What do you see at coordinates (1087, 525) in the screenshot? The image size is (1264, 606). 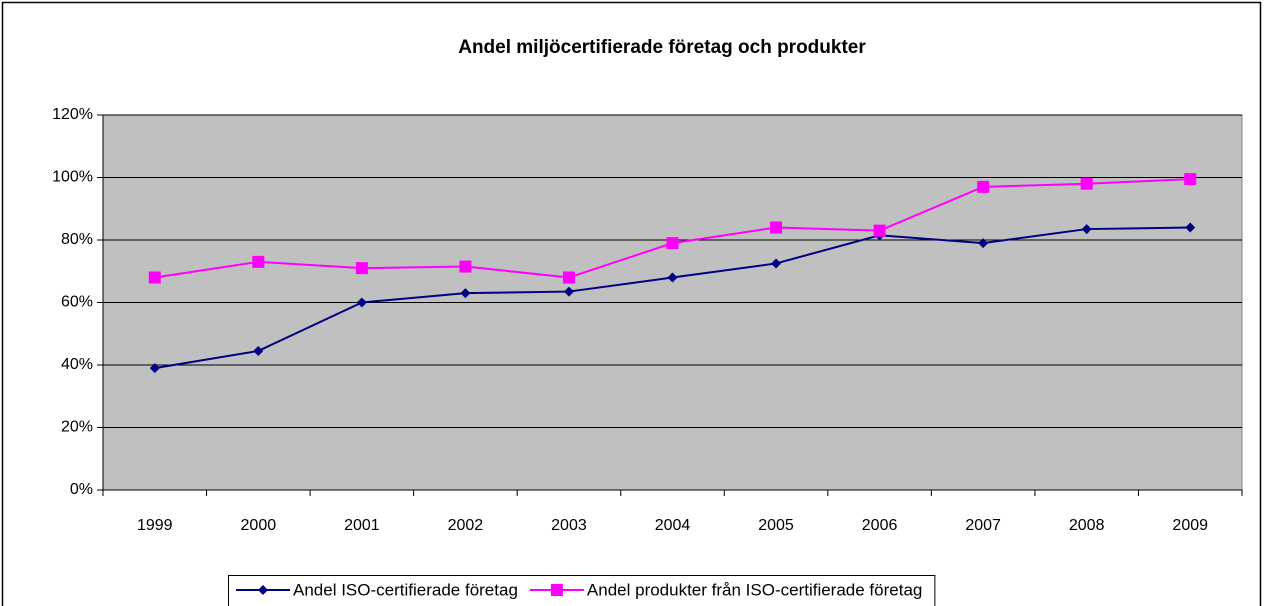 I see `x-tick-label: 2008` at bounding box center [1087, 525].